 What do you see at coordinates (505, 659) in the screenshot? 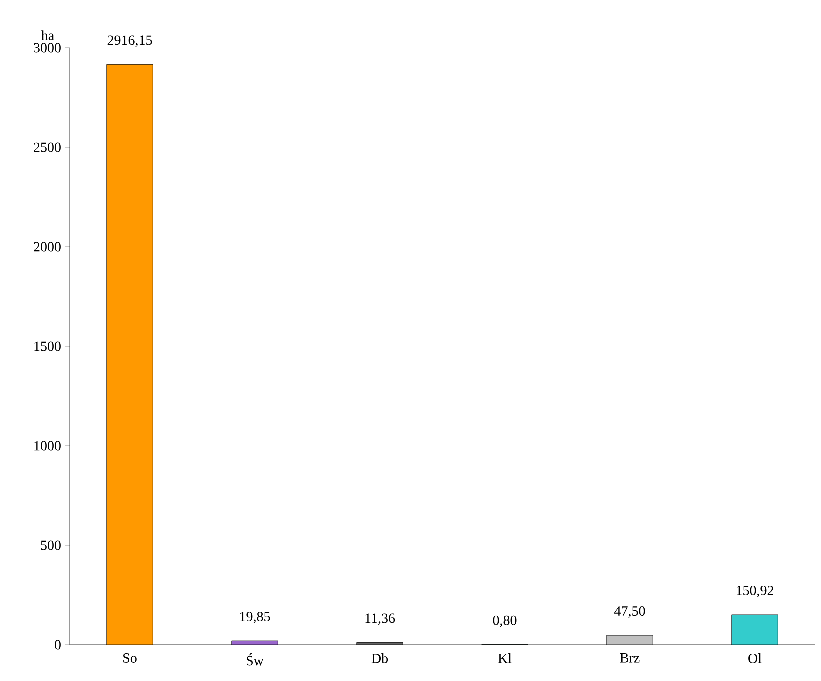
I see `x-tick-label: Kl` at bounding box center [505, 659].